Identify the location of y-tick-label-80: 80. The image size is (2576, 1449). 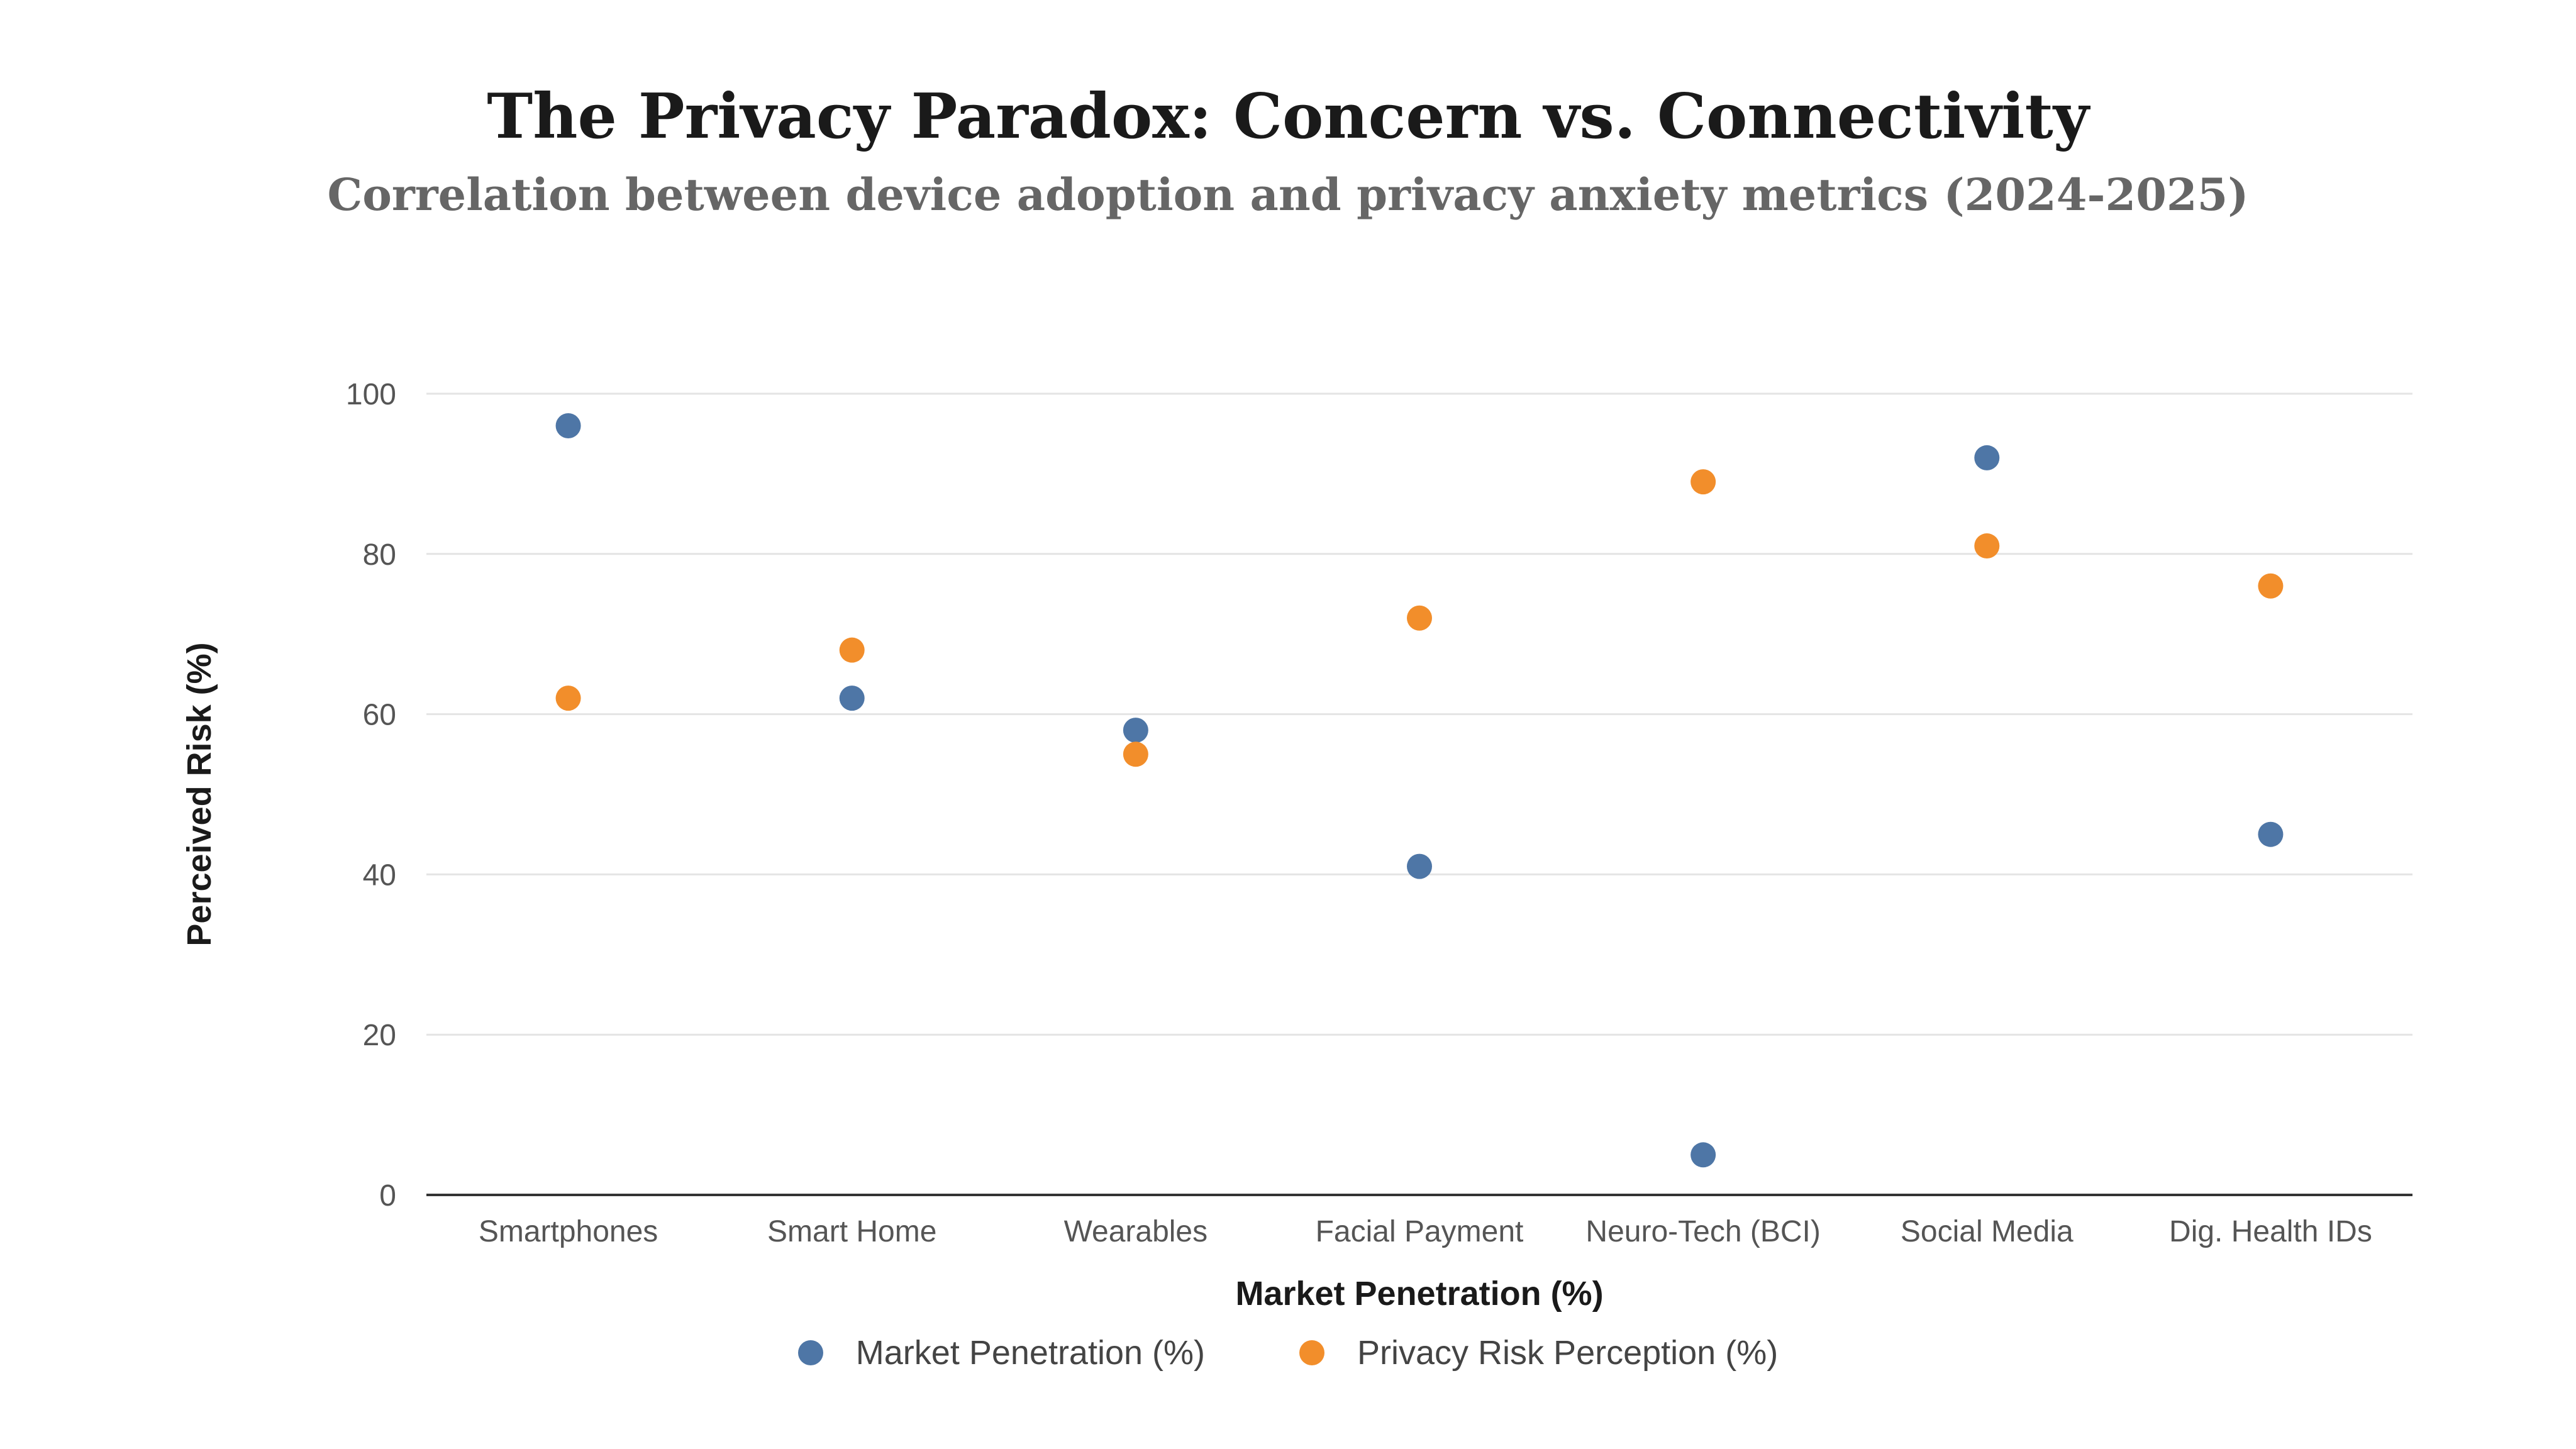
(379, 555).